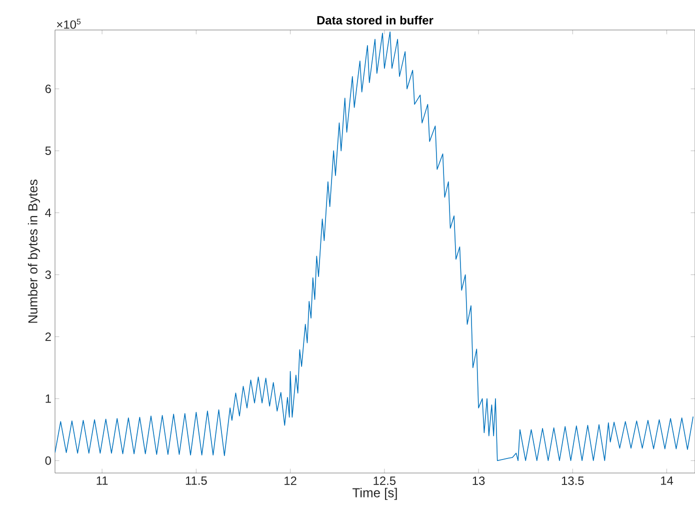 This screenshot has width=695, height=531. Describe the element at coordinates (667, 480) in the screenshot. I see `x-tick-label: 14` at that location.